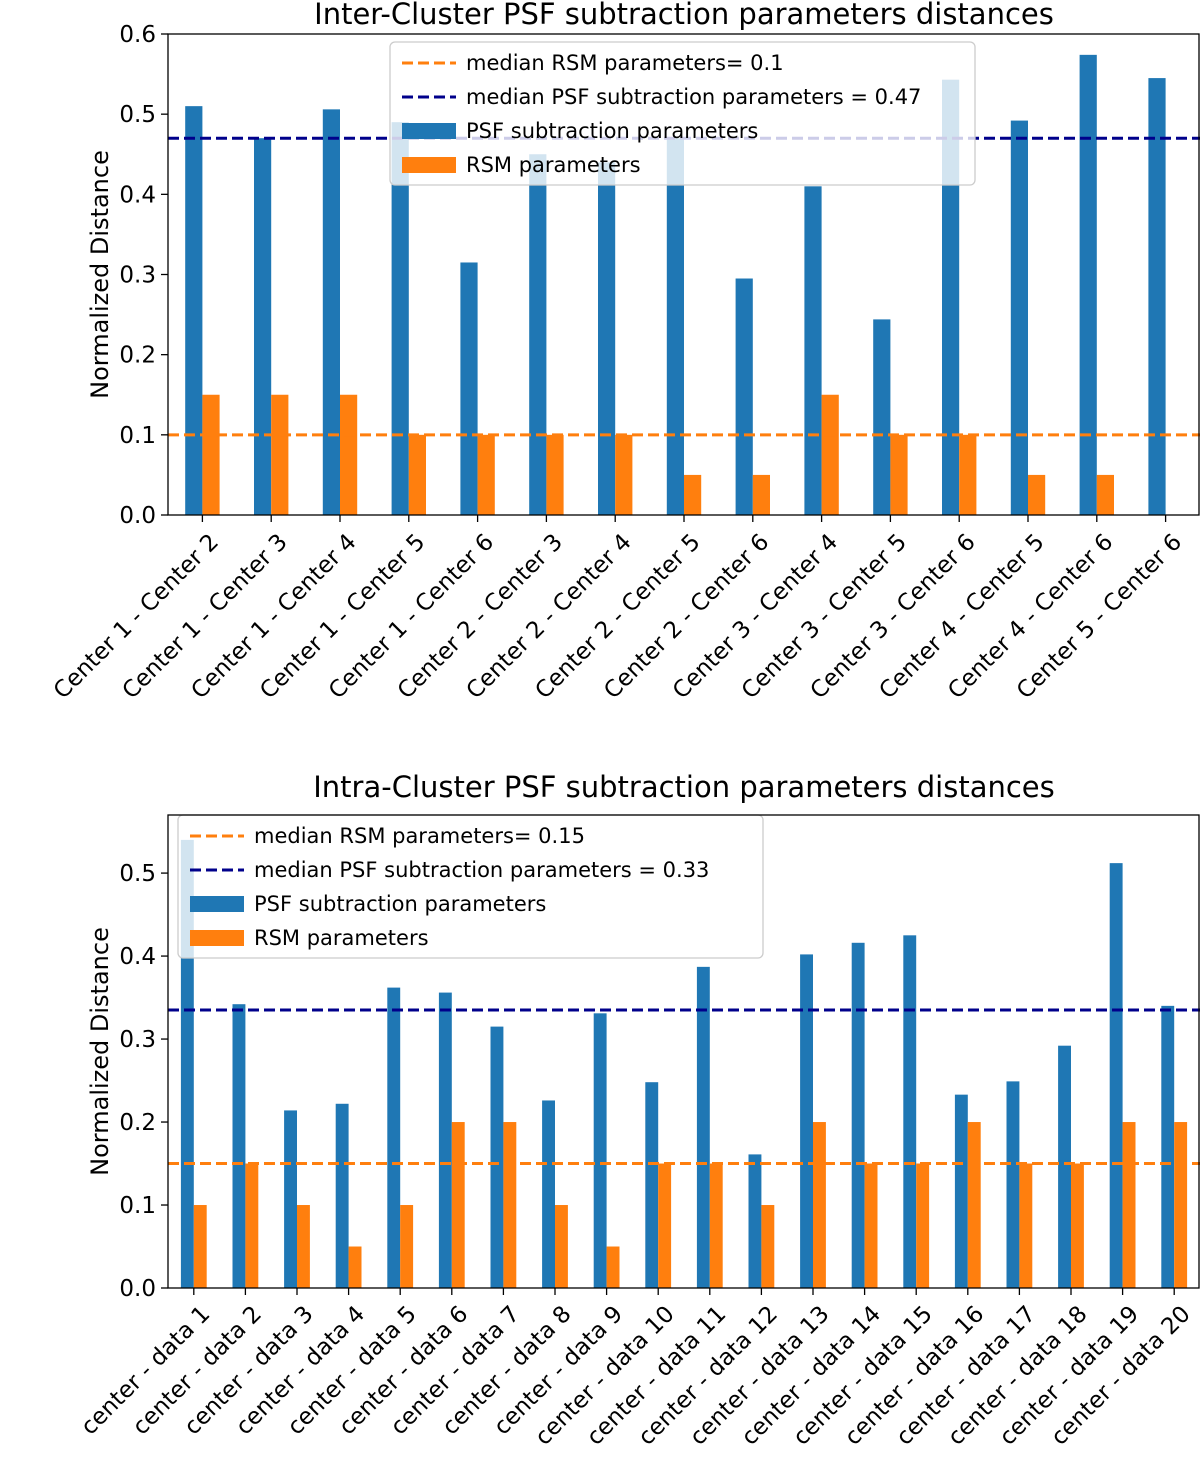  What do you see at coordinates (481, 870) in the screenshot?
I see `legend-median-psf-label: median PSF subtraction parameters = 0.33` at bounding box center [481, 870].